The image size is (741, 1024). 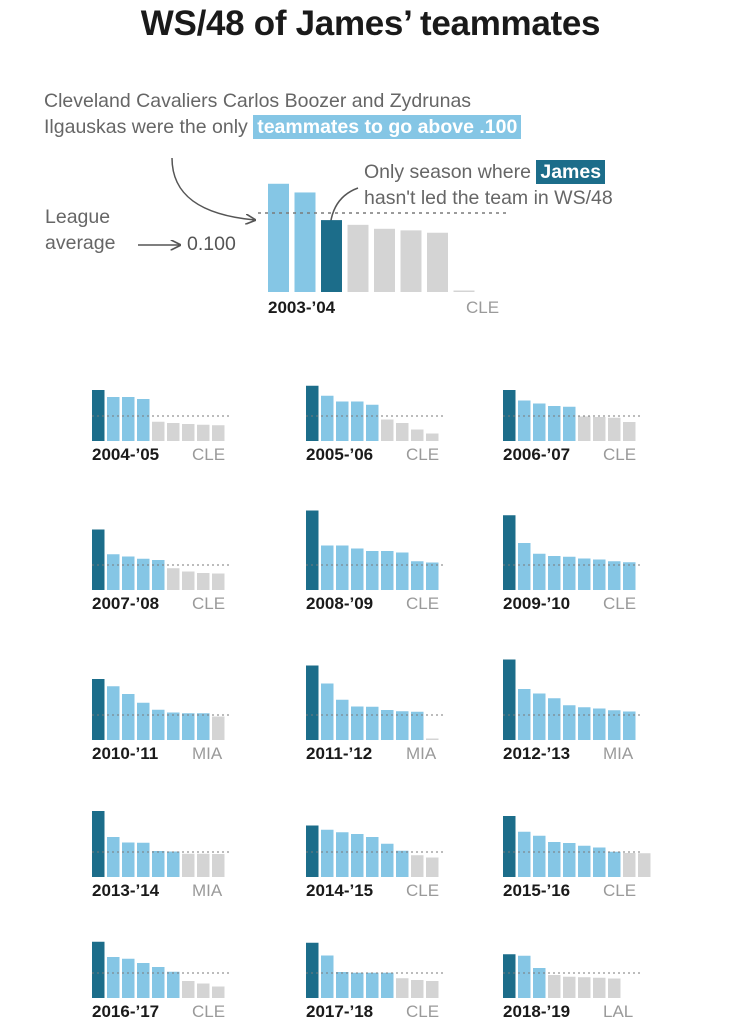 I want to click on season-label: 2004-’05, so click(x=126, y=454).